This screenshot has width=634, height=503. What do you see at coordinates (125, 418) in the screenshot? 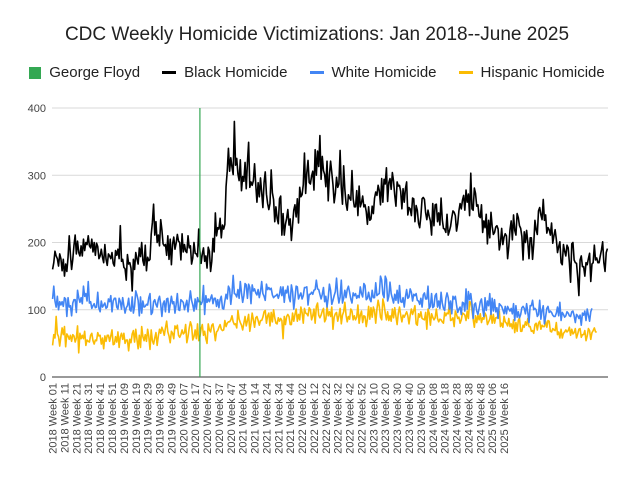
I see `x-tick-label: 2019 Week 09` at bounding box center [125, 418].